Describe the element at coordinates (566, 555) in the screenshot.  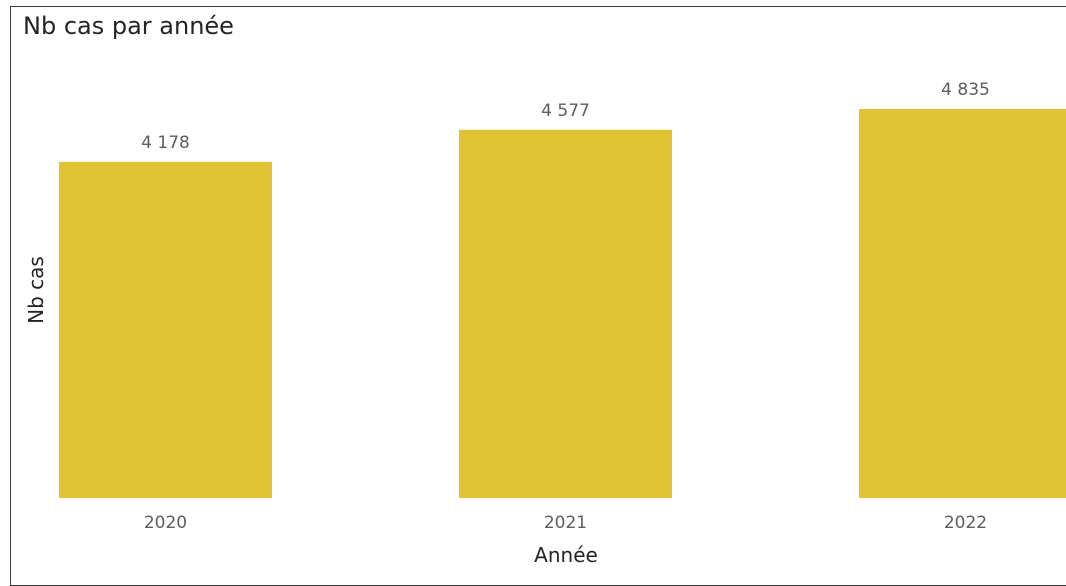
I see `x-axis-title: Année` at that location.